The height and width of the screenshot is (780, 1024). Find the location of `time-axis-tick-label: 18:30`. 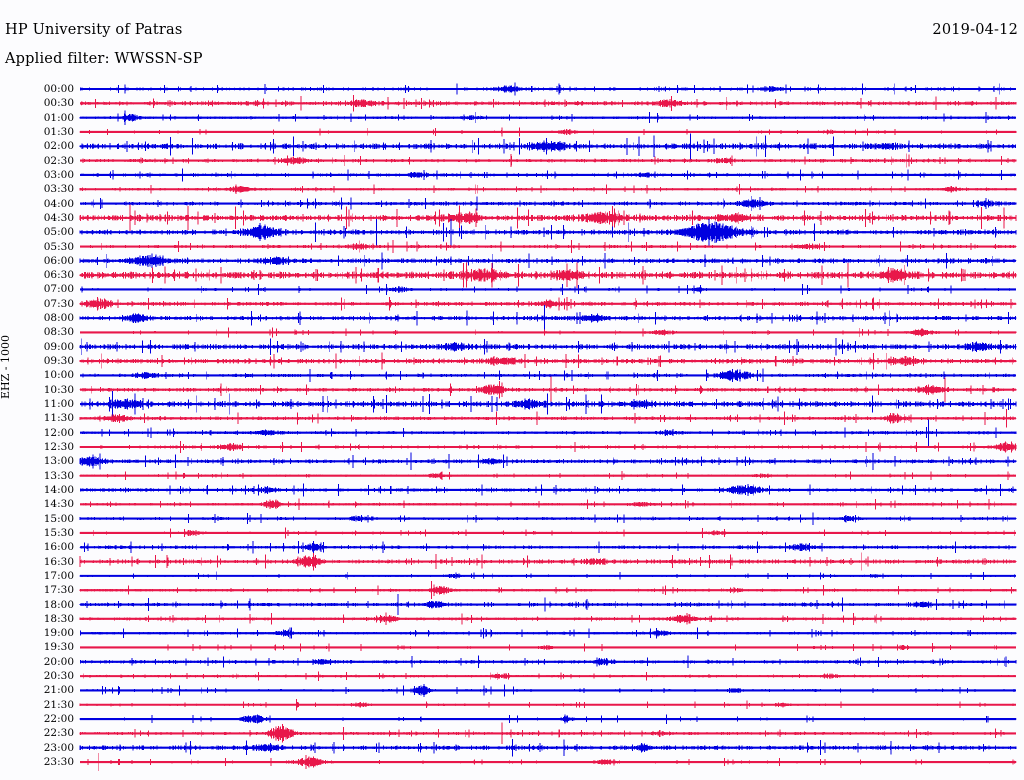

time-axis-tick-label: 18:30 is located at coordinates (58, 618).